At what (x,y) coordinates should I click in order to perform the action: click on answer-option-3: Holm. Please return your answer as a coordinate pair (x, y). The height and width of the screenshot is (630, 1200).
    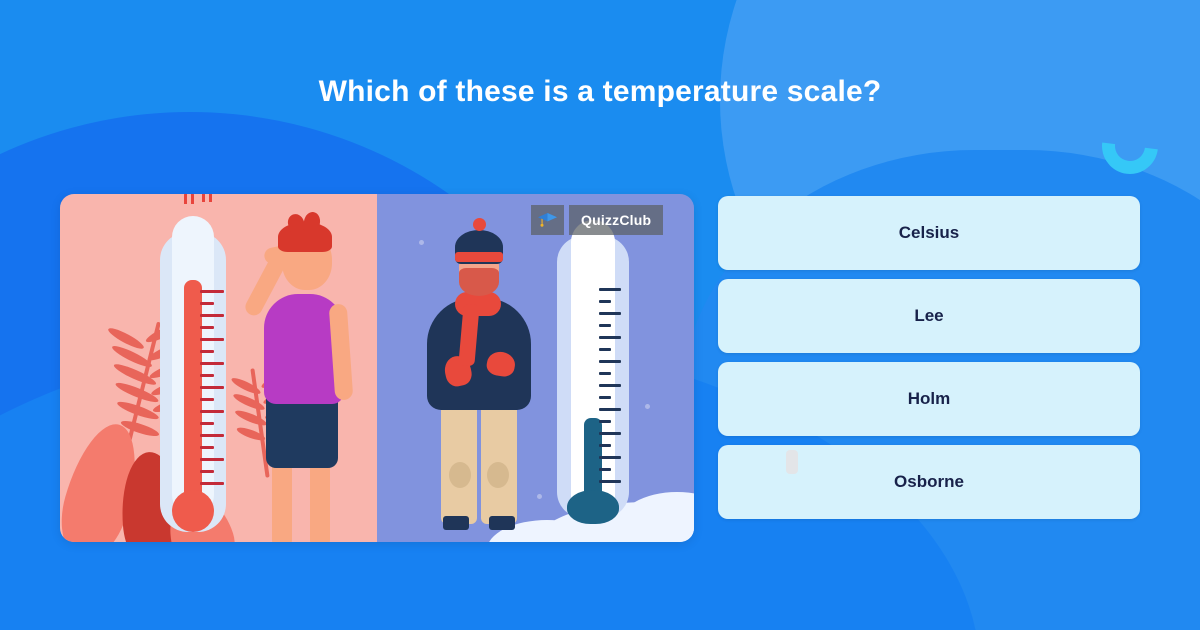
    Looking at the image, I should click on (929, 399).